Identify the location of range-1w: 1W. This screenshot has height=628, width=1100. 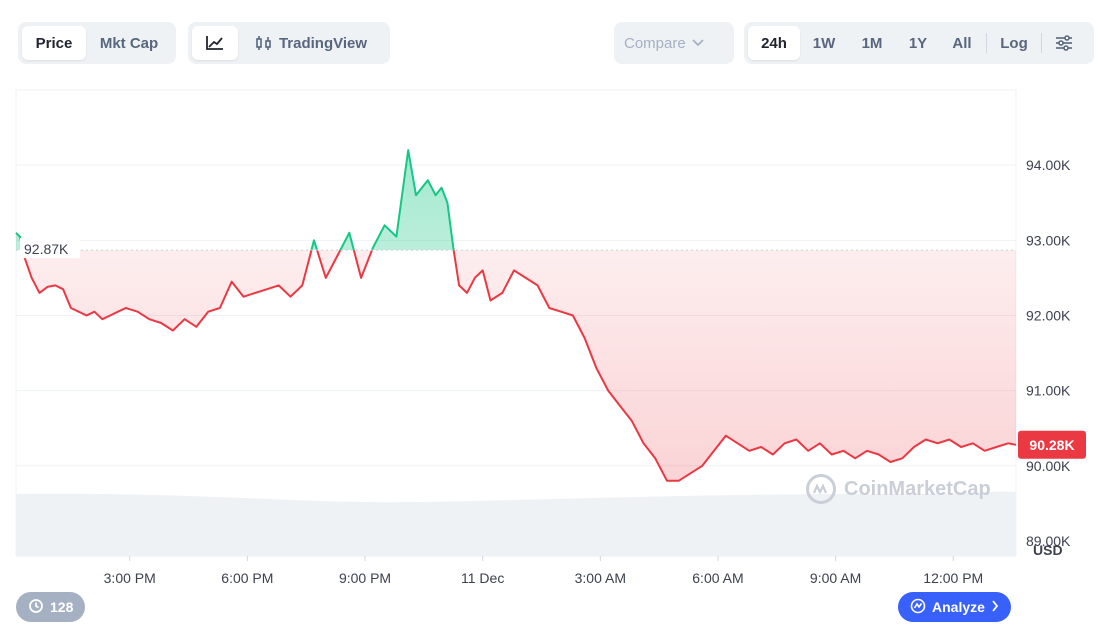
(824, 43).